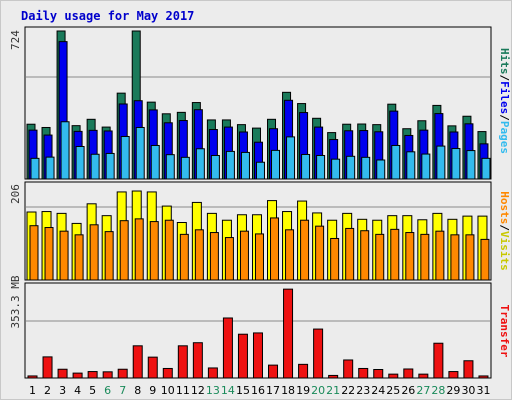  Describe the element at coordinates (92, 390) in the screenshot. I see `x-tick-label: 5` at that location.